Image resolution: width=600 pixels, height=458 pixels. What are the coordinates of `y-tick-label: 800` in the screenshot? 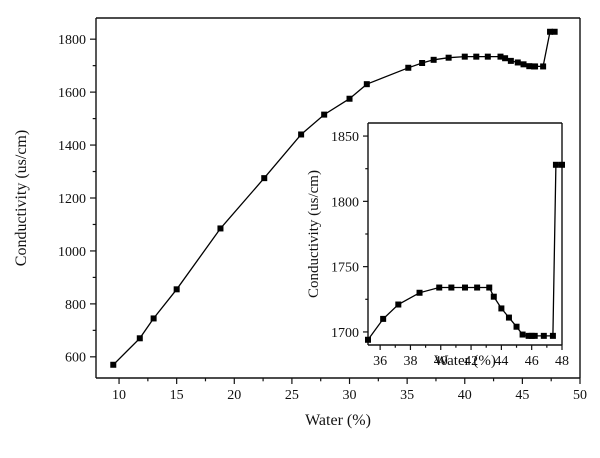 It's located at (75, 305).